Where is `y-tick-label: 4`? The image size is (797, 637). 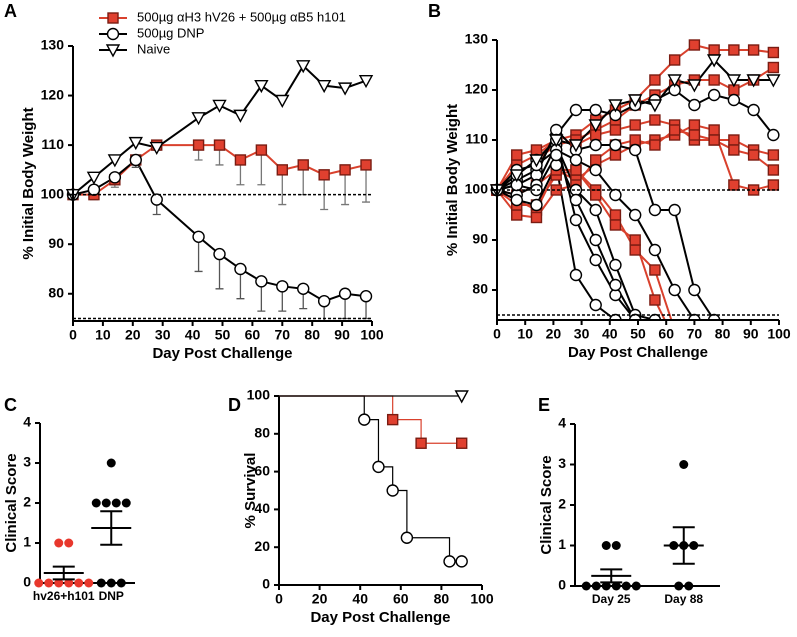 y-tick-label: 4 is located at coordinates (562, 423).